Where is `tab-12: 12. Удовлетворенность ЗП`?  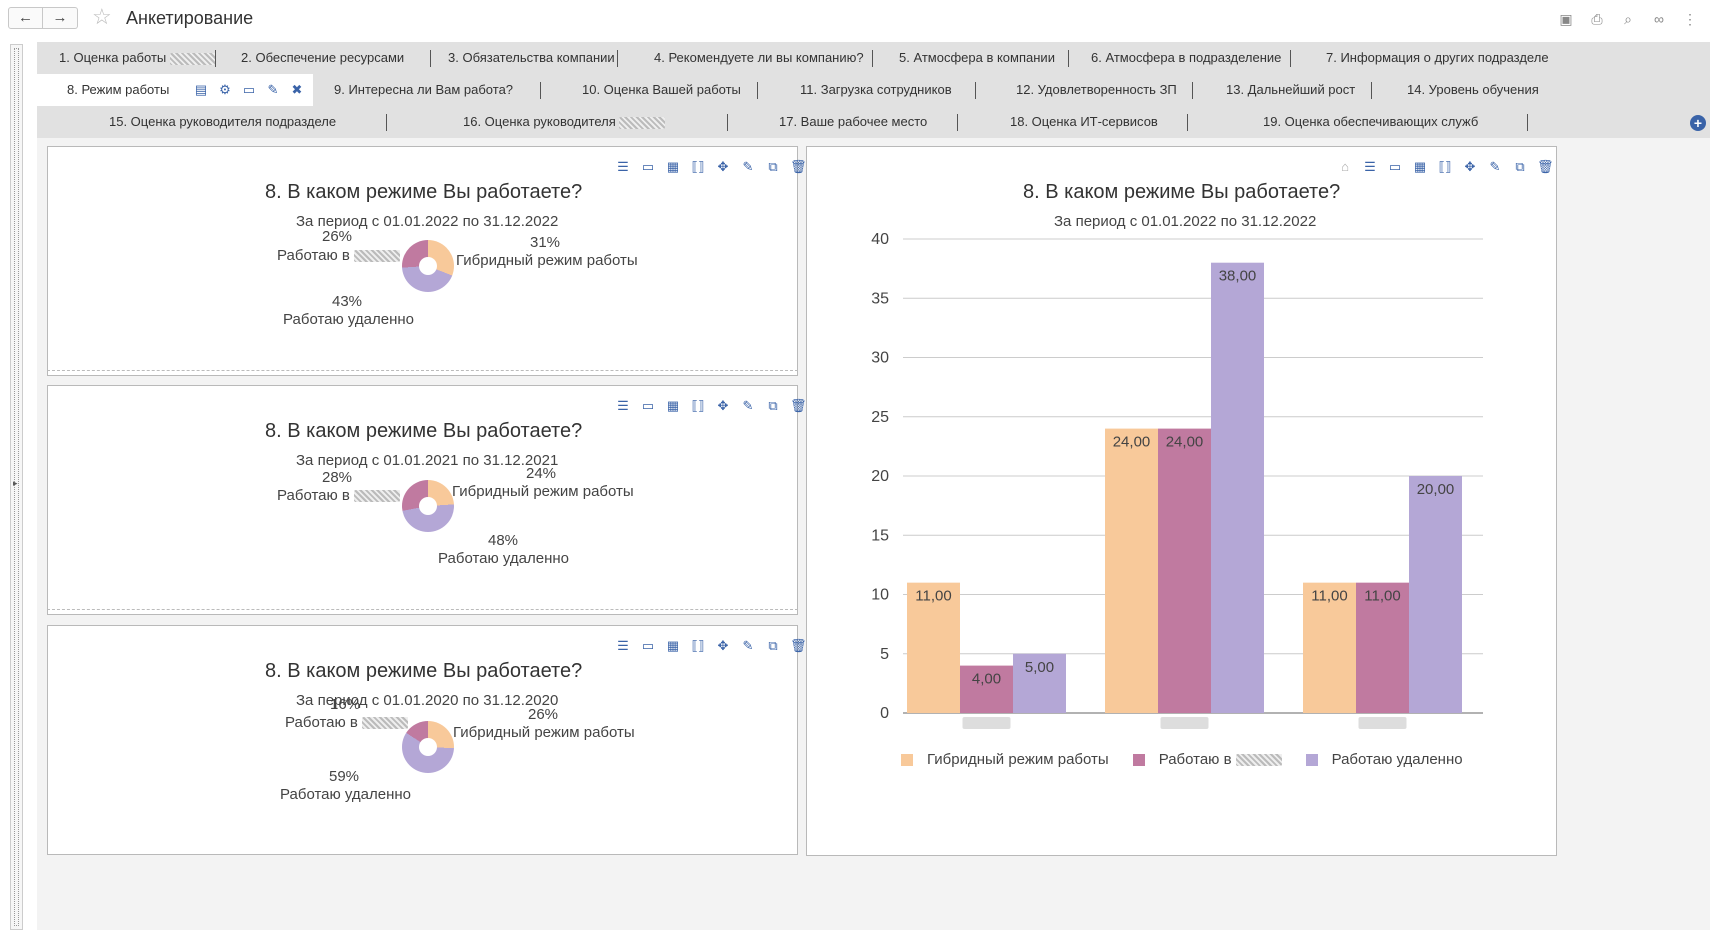
tab-12: 12. Удовлетворенность ЗП is located at coordinates (1096, 89).